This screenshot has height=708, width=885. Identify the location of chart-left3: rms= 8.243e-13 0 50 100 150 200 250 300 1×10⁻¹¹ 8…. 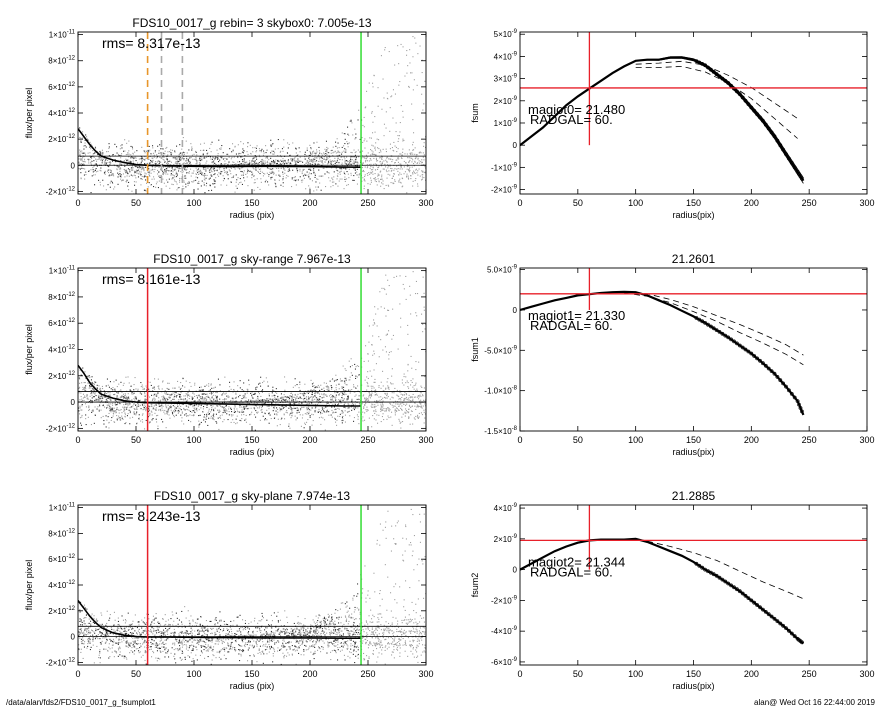
(229, 590).